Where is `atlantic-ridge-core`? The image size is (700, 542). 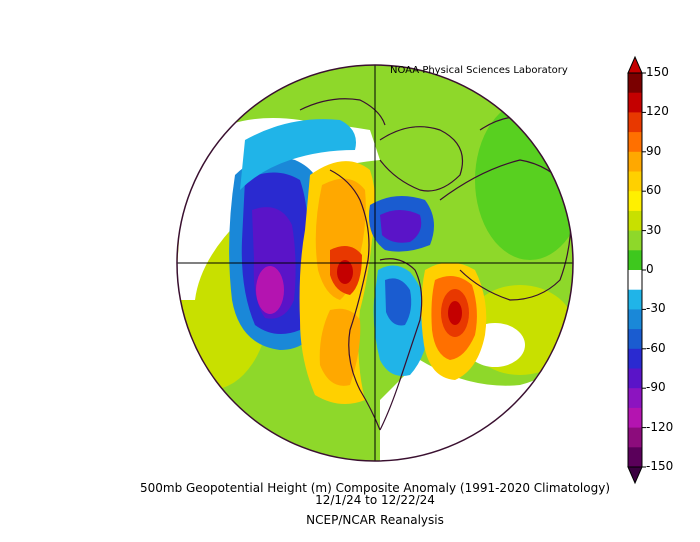 atlantic-ridge-core is located at coordinates (455, 313).